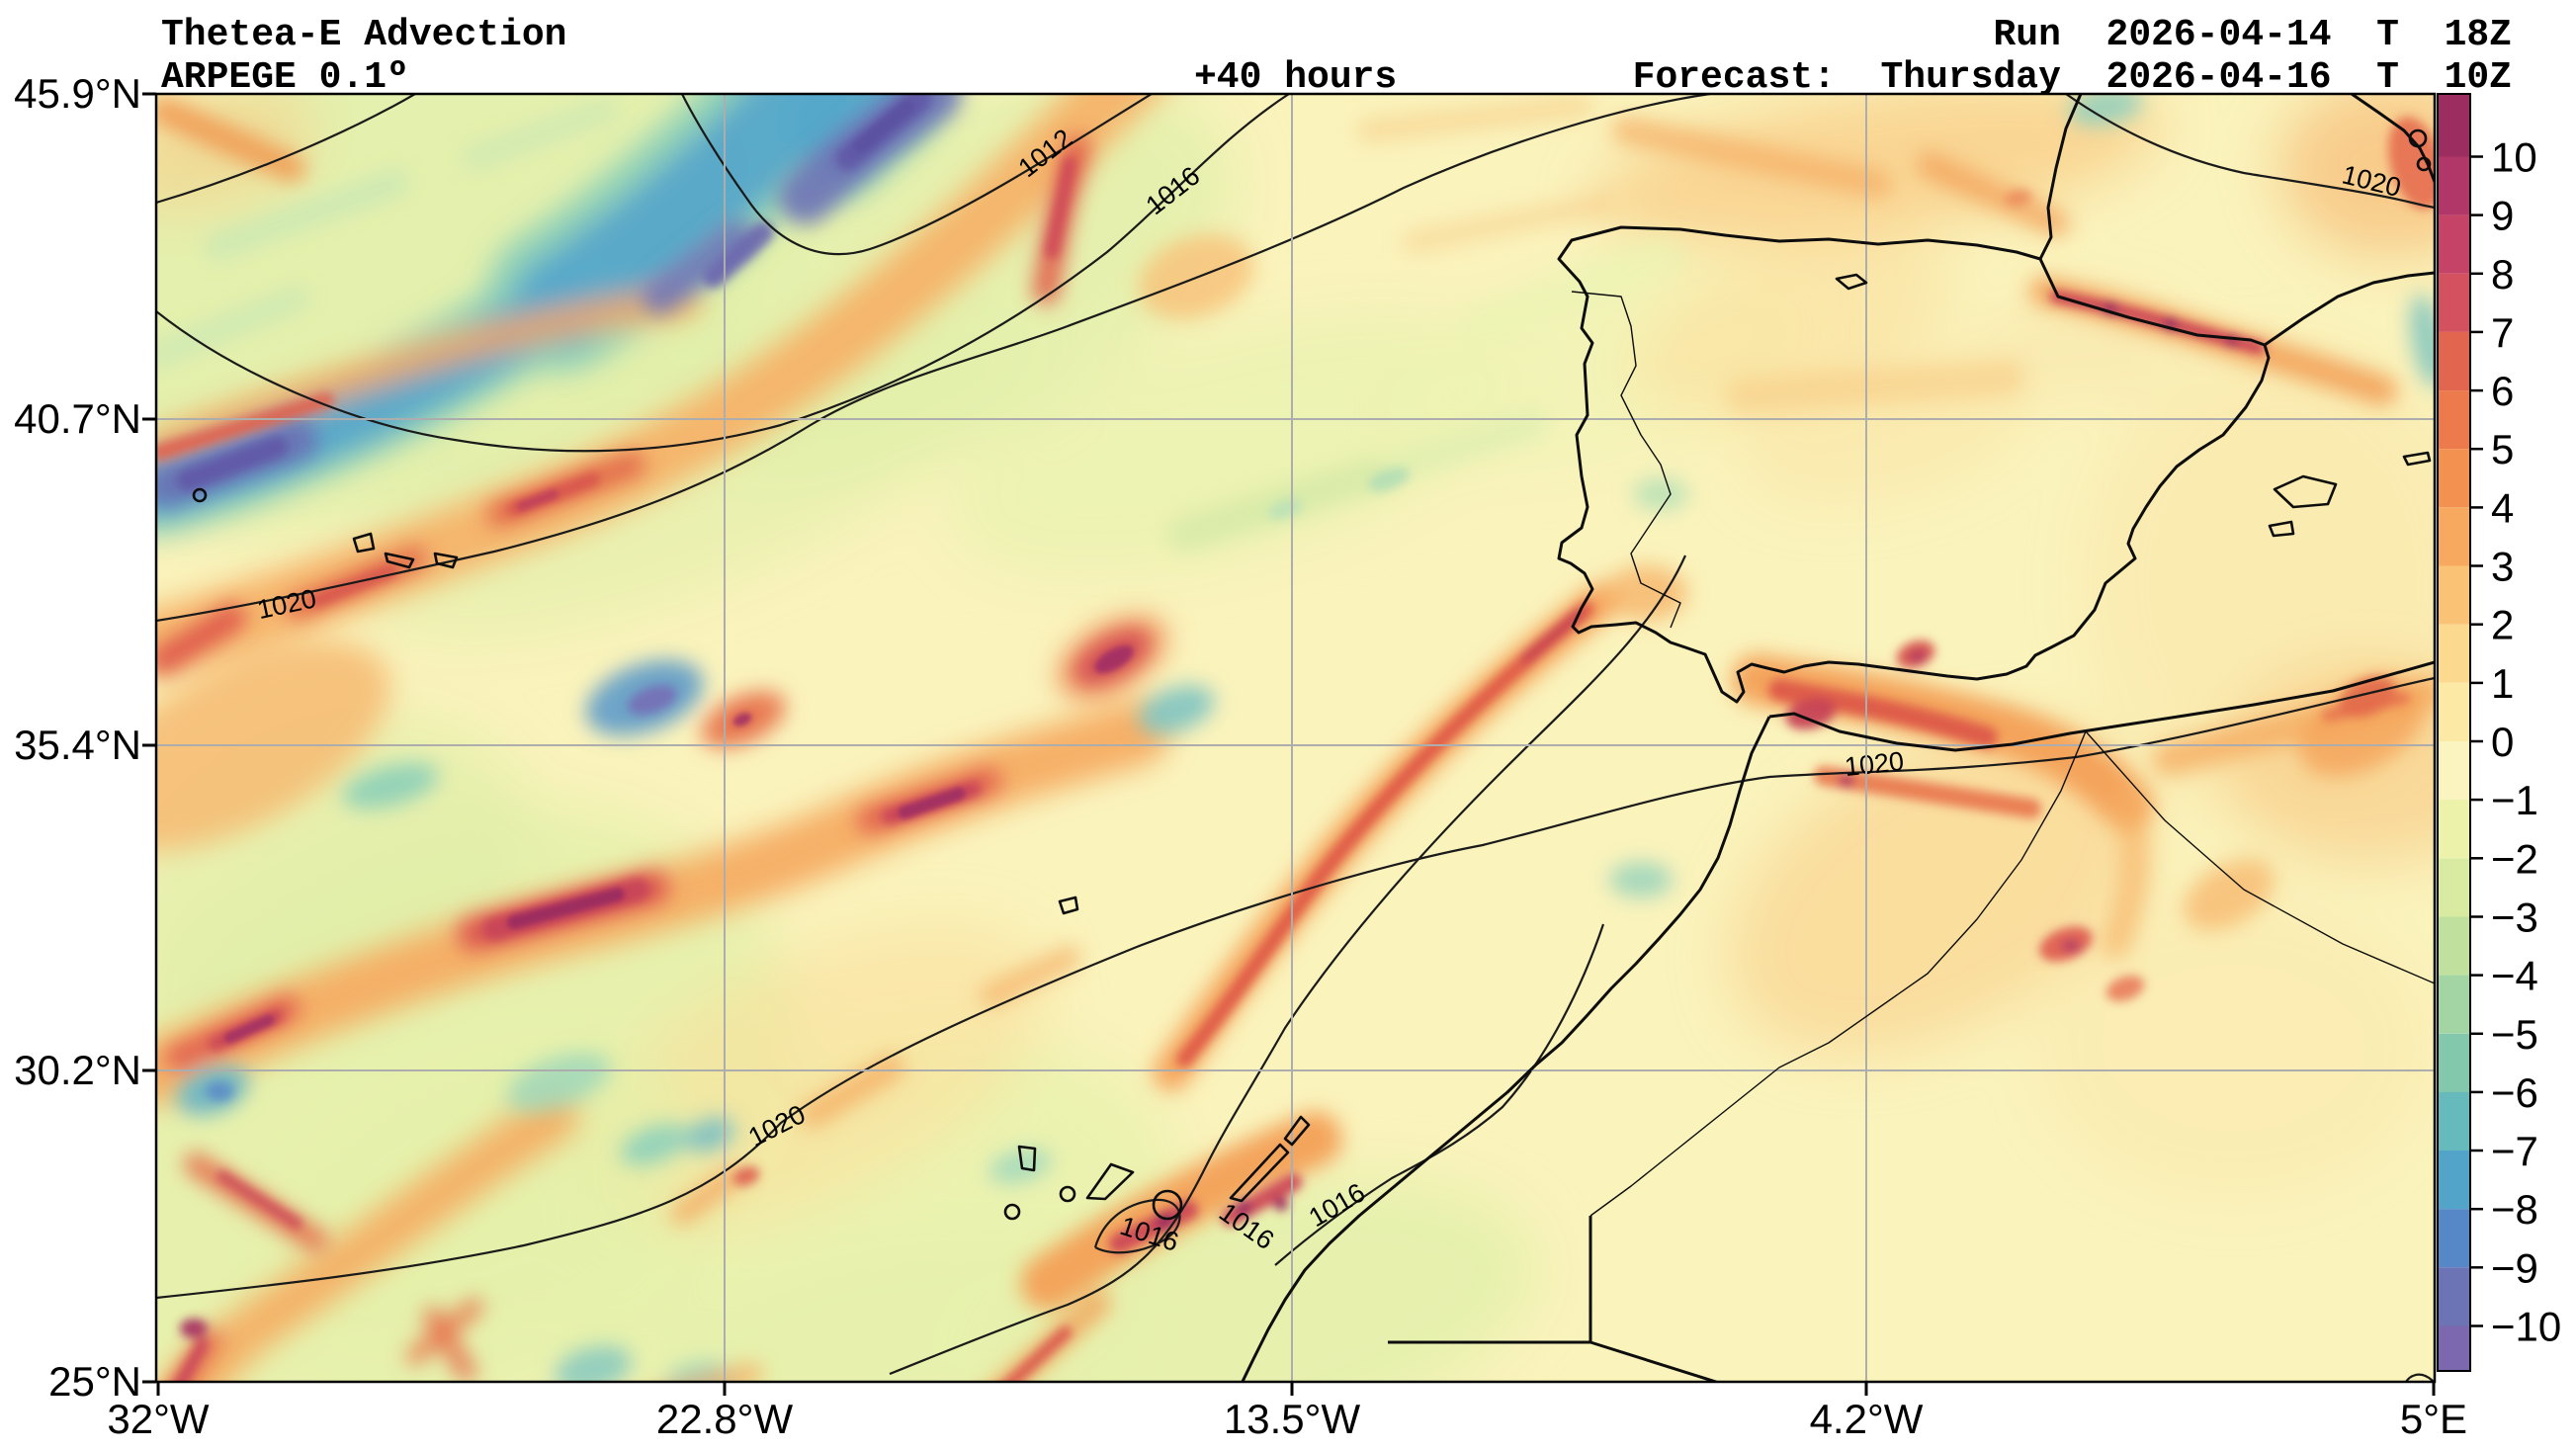 The image size is (2576, 1451). What do you see at coordinates (2514, 976) in the screenshot?
I see `svg-text: −4` at bounding box center [2514, 976].